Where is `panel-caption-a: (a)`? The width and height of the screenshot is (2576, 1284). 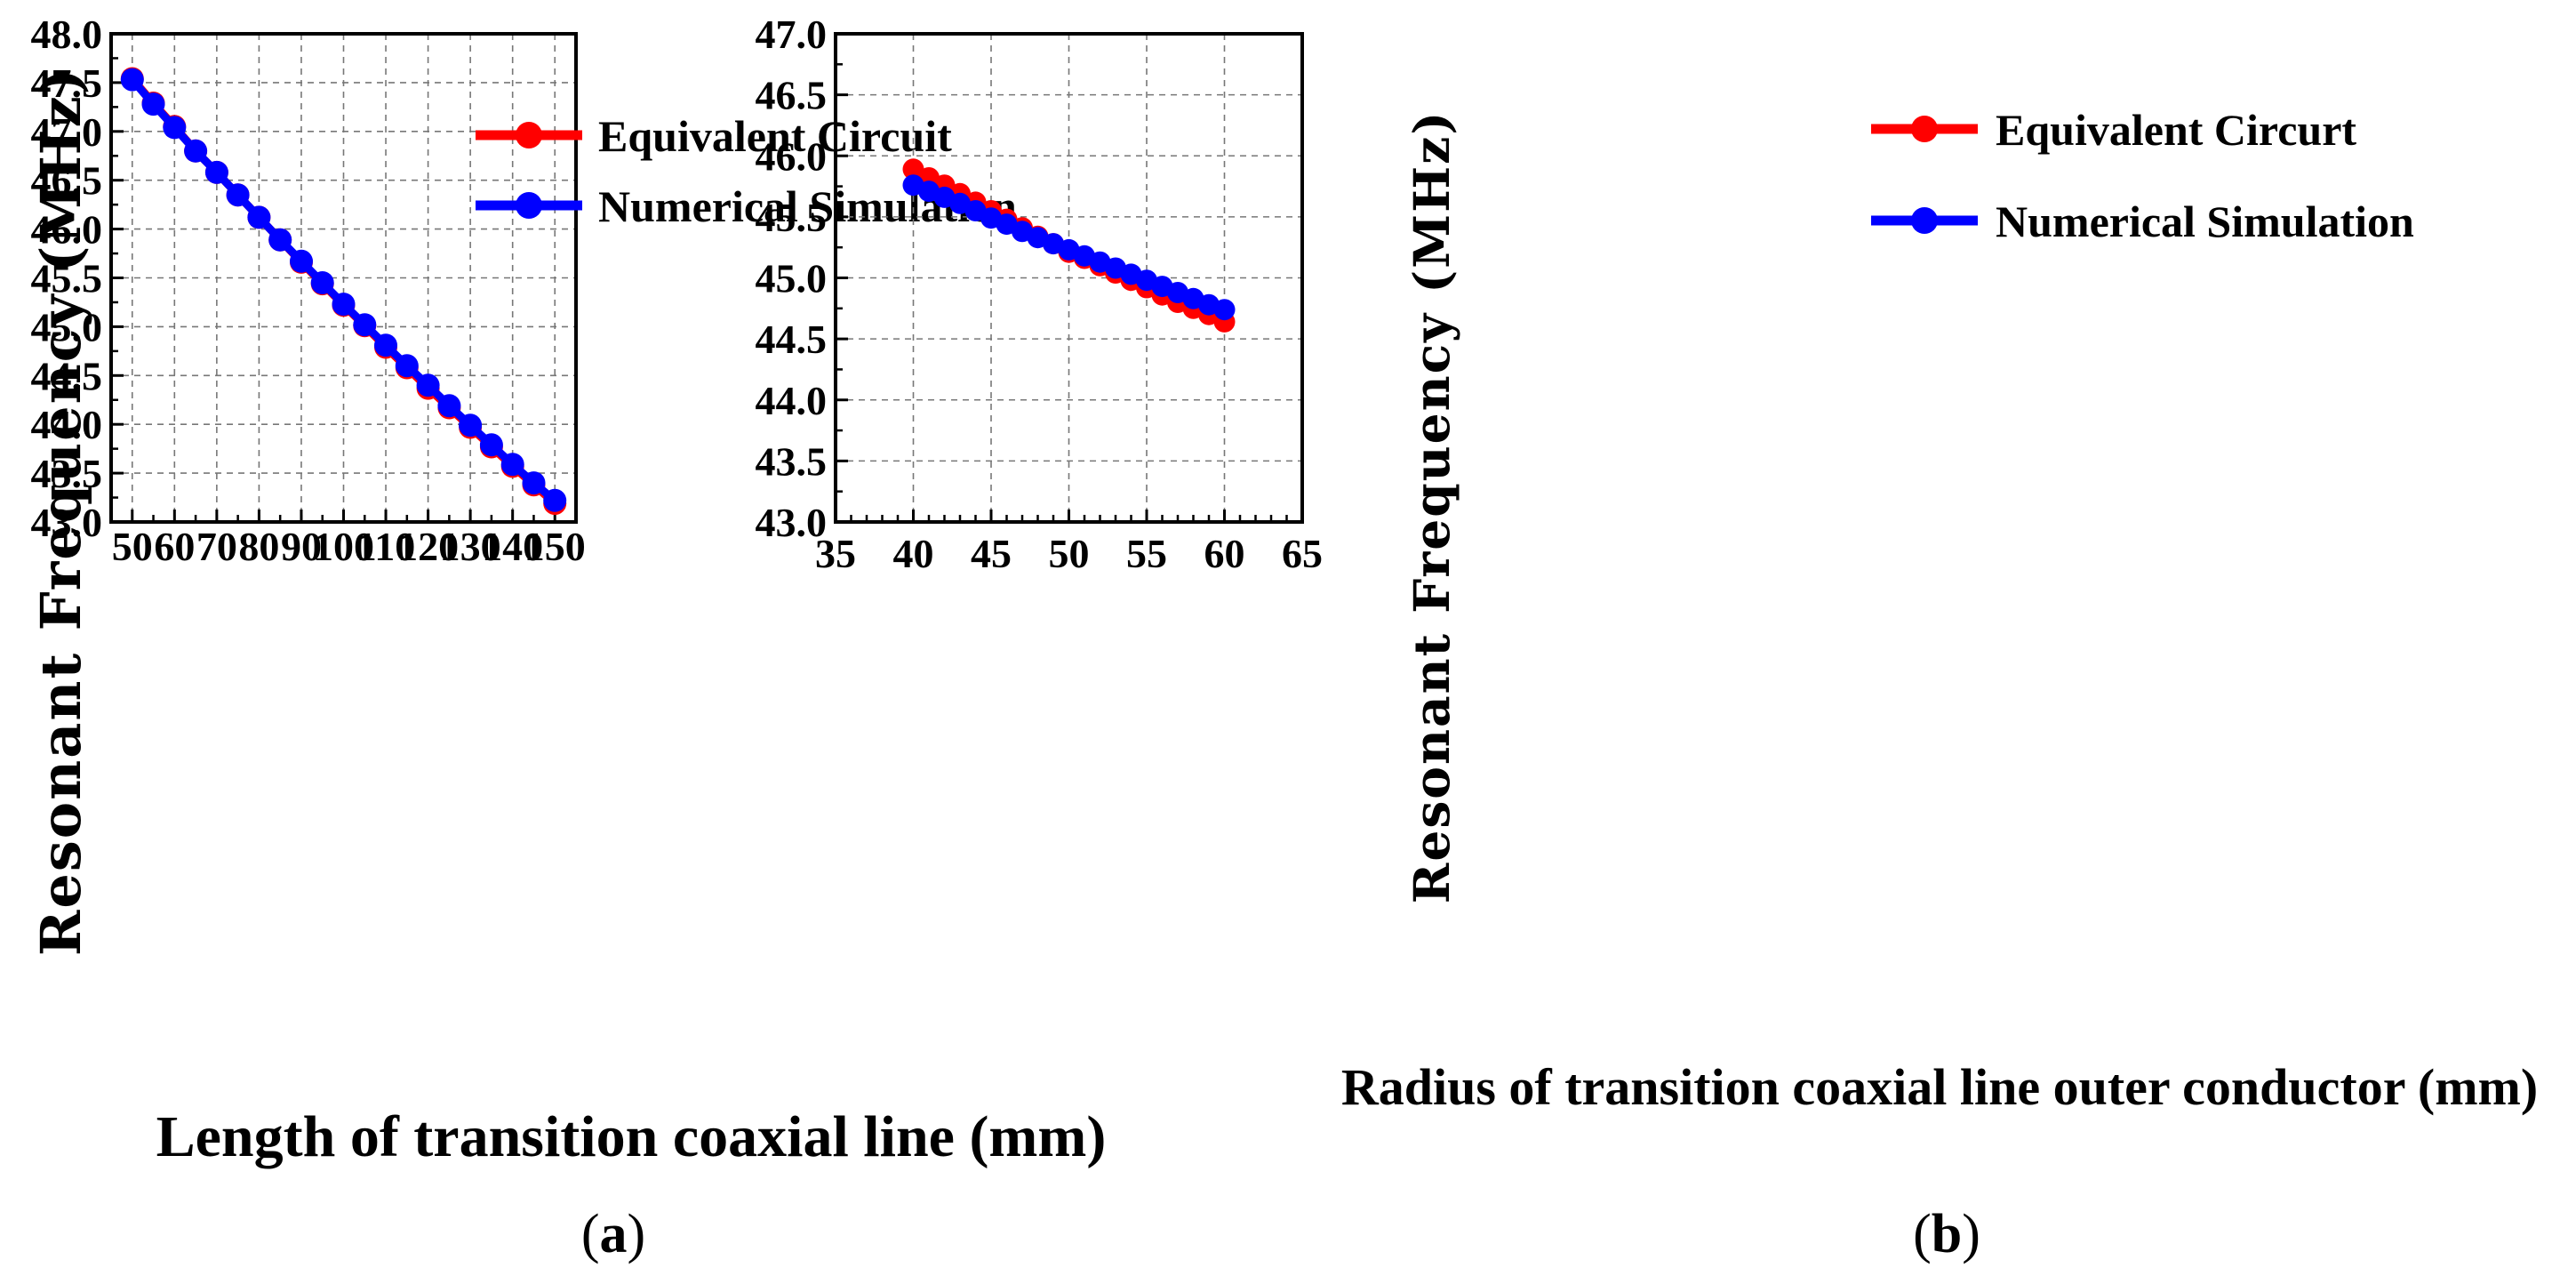
panel-caption-a: (a) is located at coordinates (613, 1234).